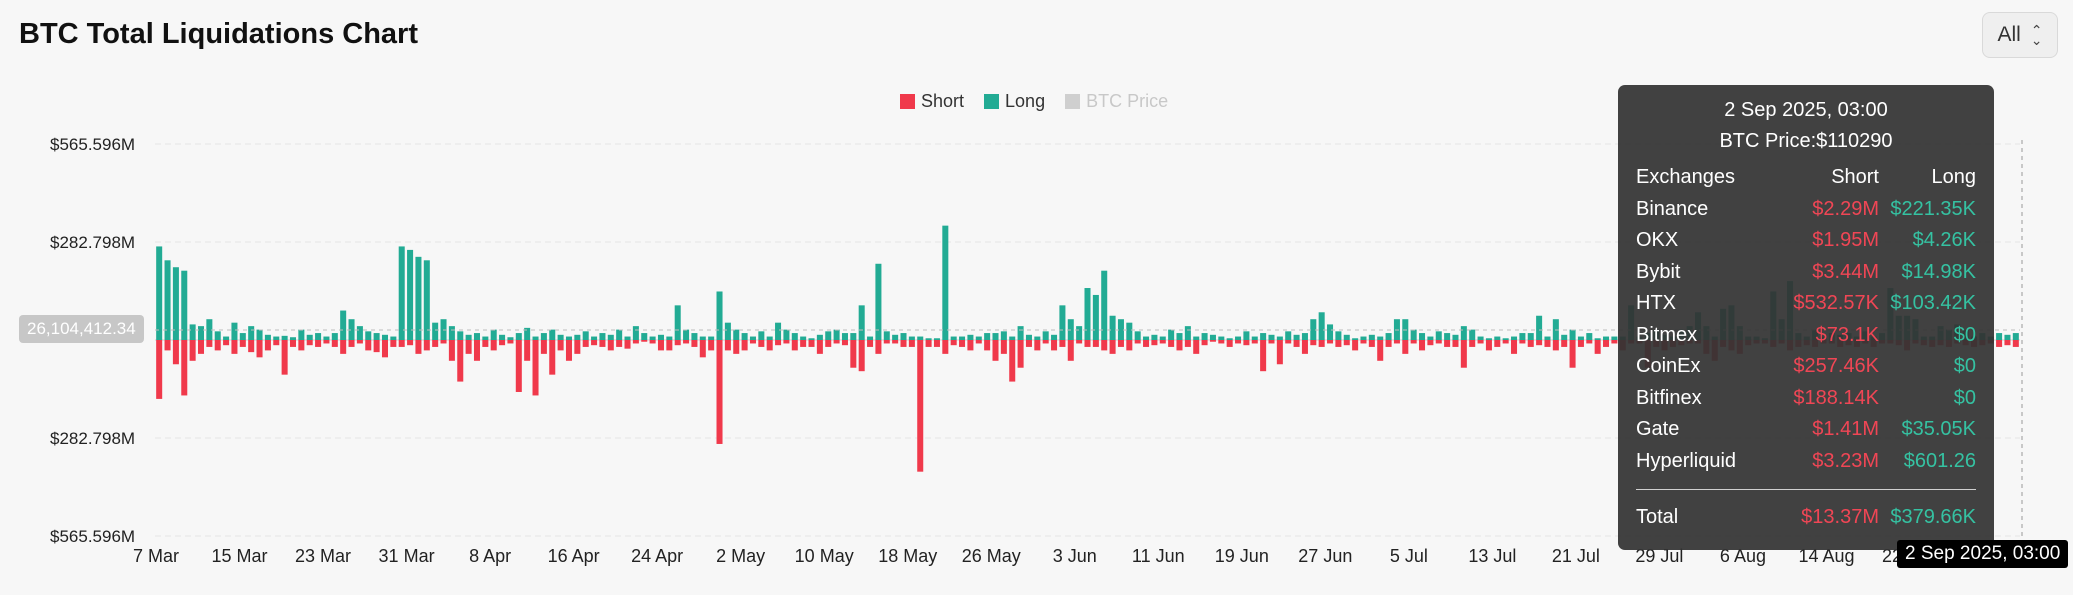  Describe the element at coordinates (1116, 101) in the screenshot. I see `legend-item-btc-price: BTC Price` at that location.